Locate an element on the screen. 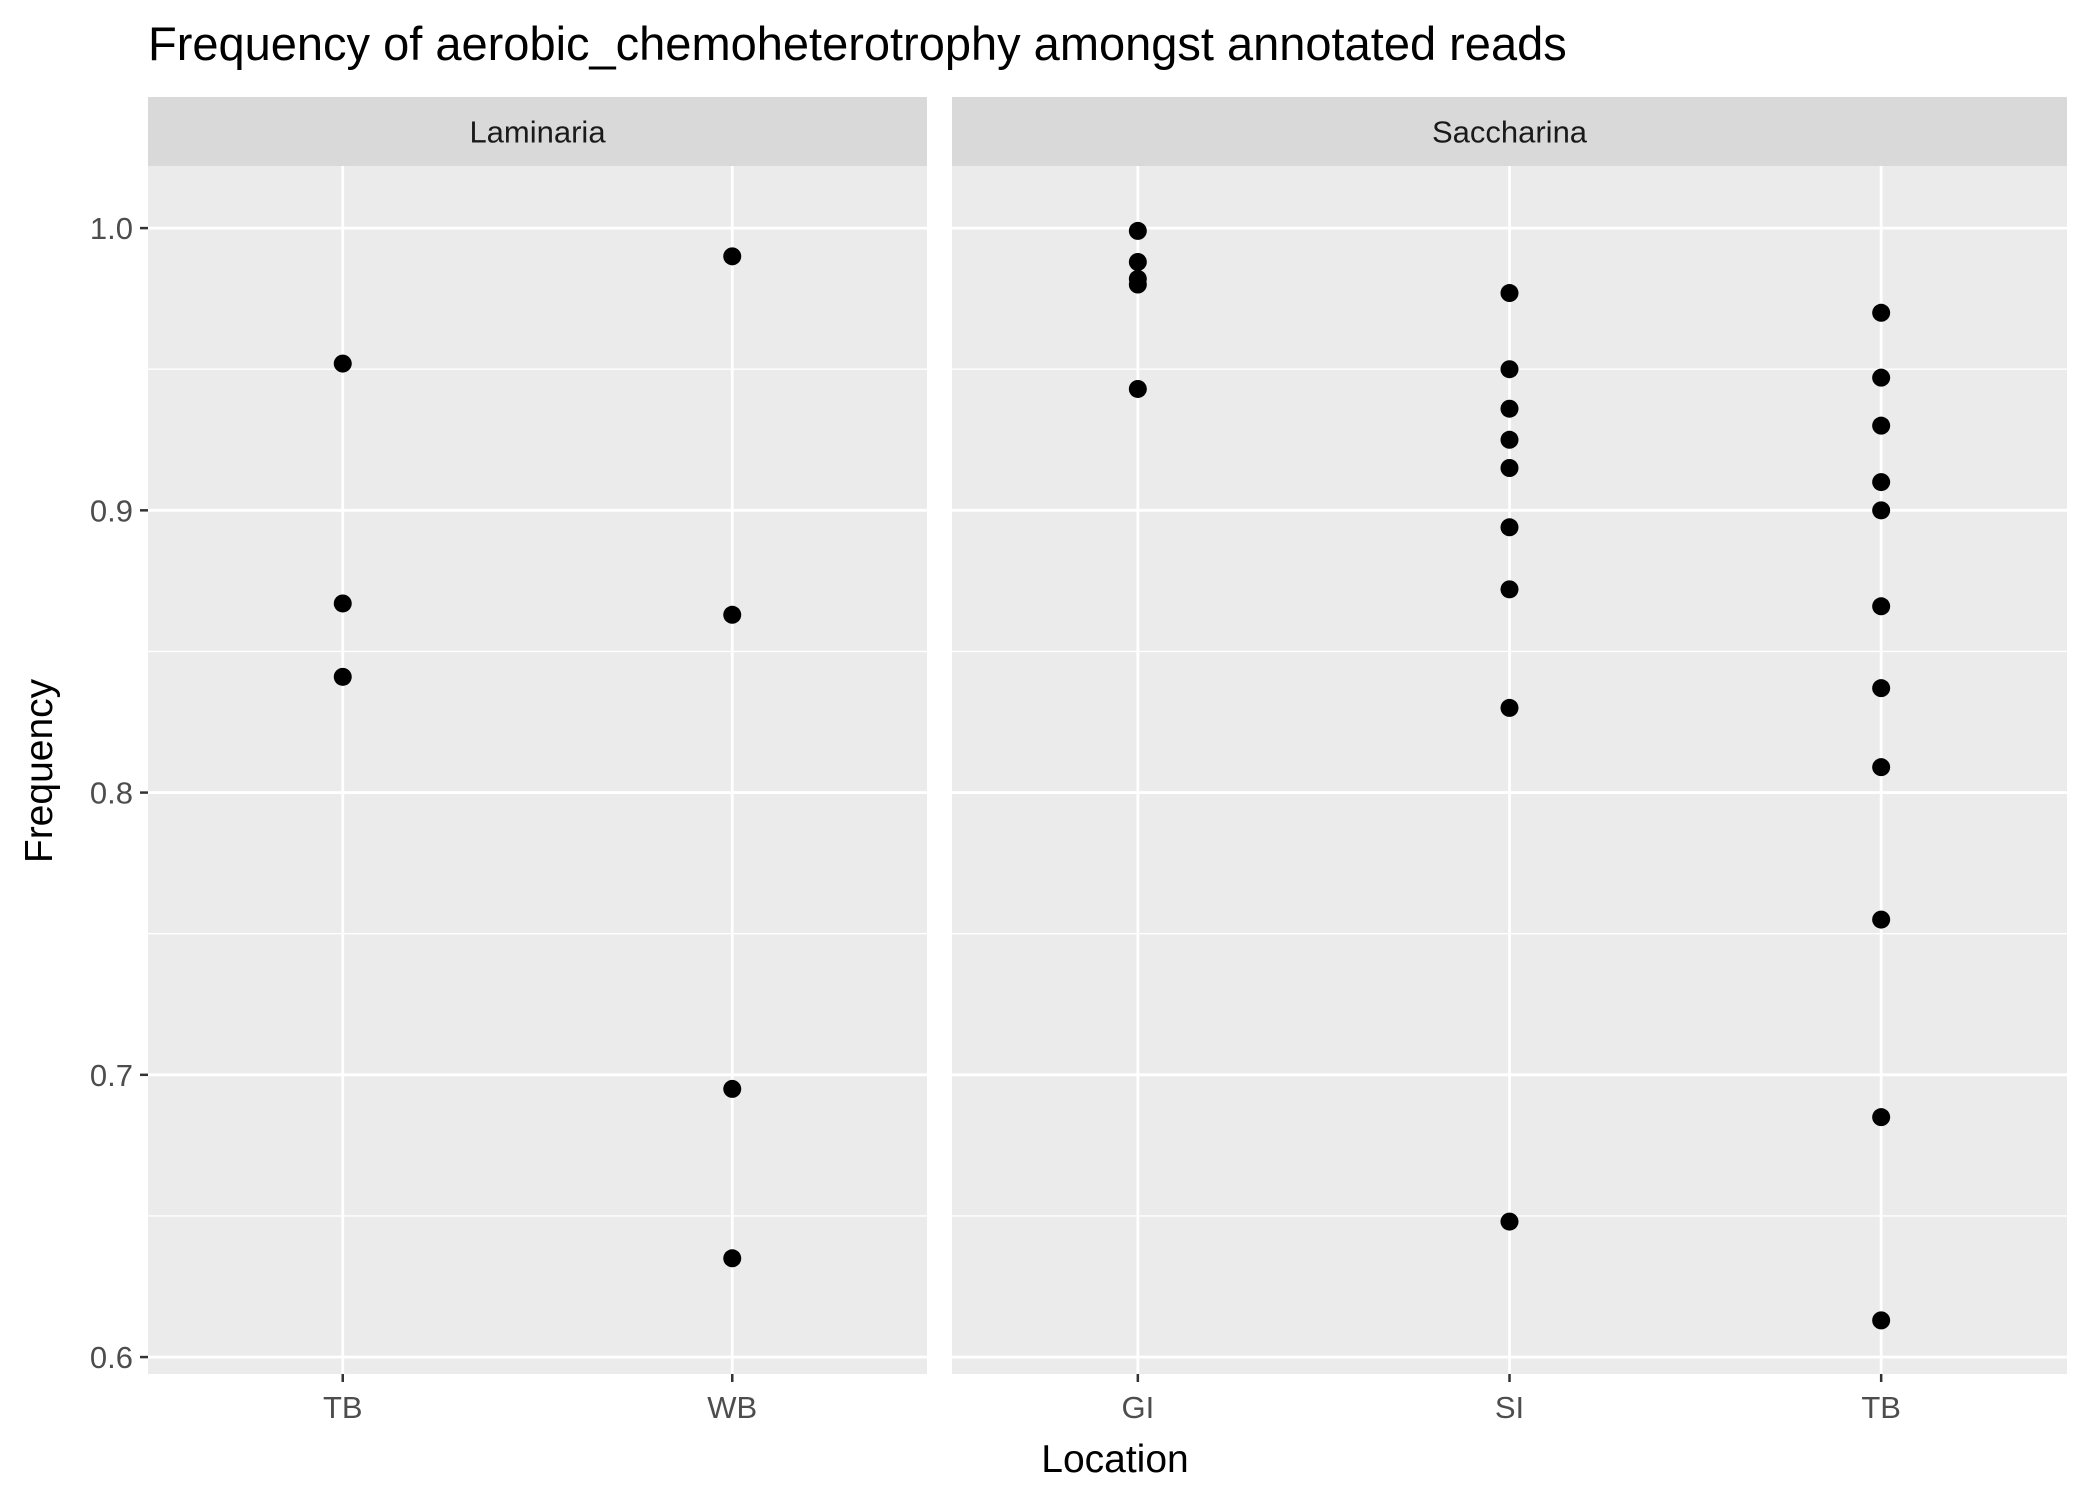  facet-strip-label: Laminaria is located at coordinates (537, 132).